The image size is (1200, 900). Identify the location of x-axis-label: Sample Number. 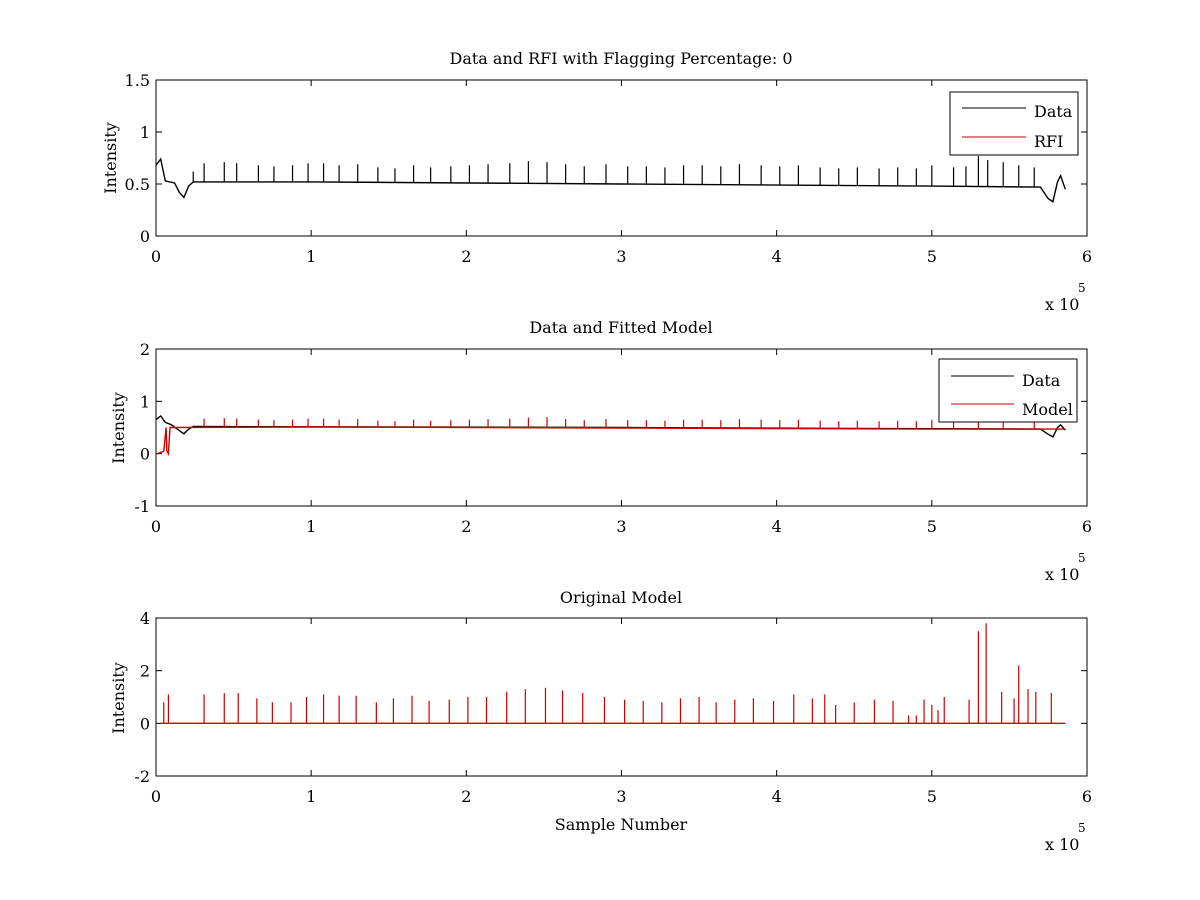
(621, 824).